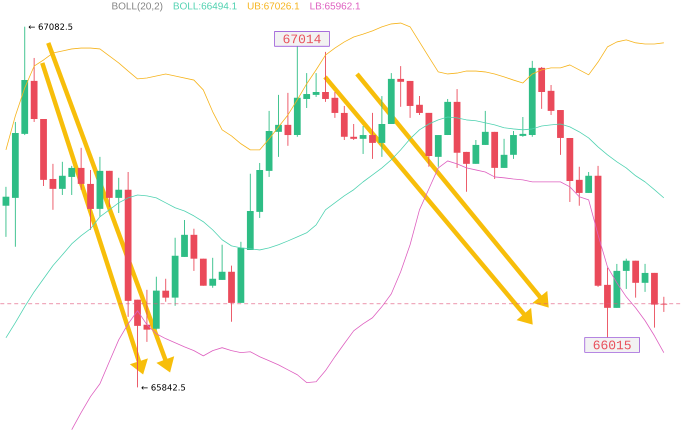 The width and height of the screenshot is (682, 443). Describe the element at coordinates (50, 27) in the screenshot. I see `annotation: ← 67082.5` at that location.